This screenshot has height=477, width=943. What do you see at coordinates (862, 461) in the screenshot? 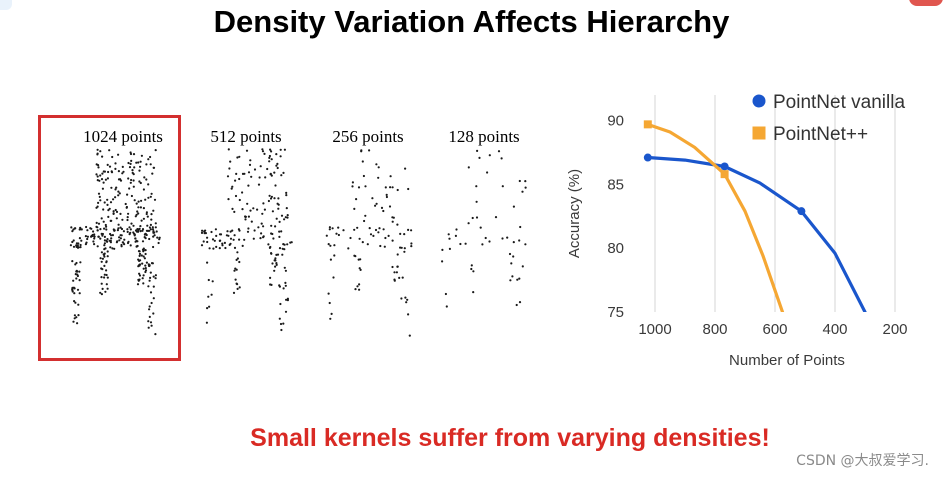
I see `watermark: CSDN @大叔爱学习.` at bounding box center [862, 461].